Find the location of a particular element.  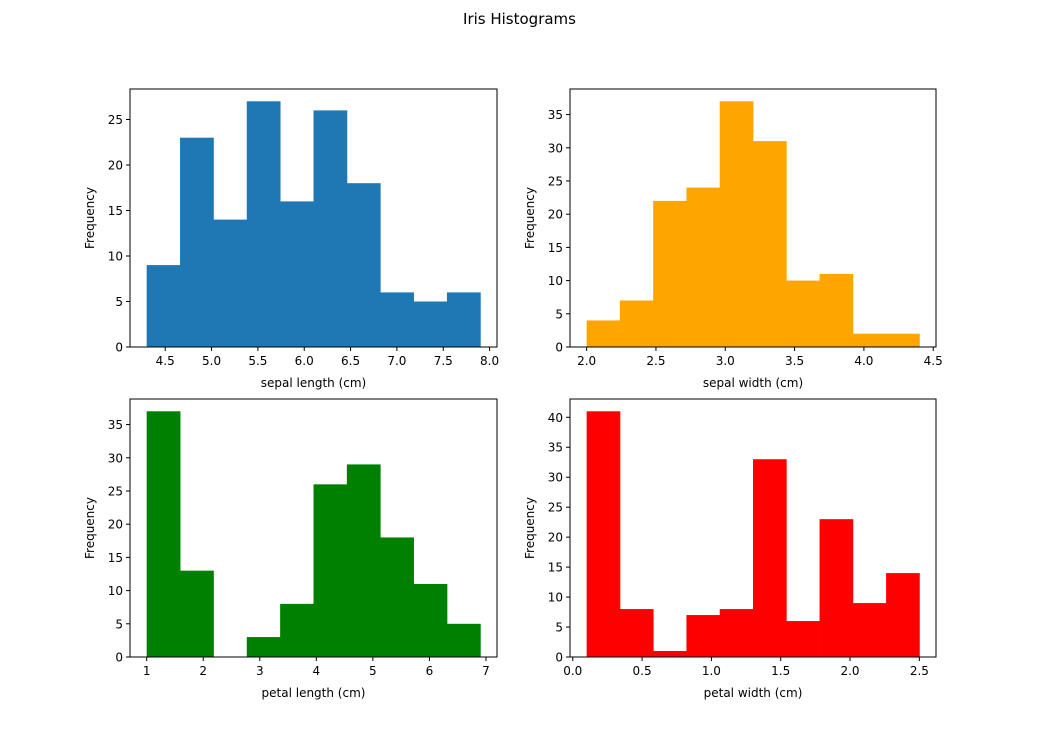

x-tick-label: 1 is located at coordinates (147, 671).